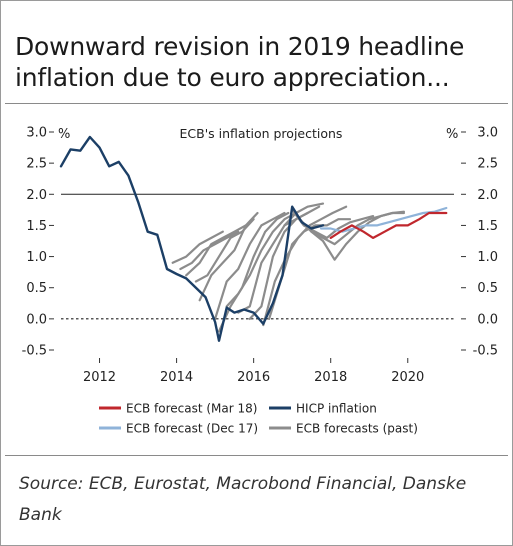 The height and width of the screenshot is (546, 513). Describe the element at coordinates (36, 257) in the screenshot. I see `y-tick-label-left: 1.0` at that location.